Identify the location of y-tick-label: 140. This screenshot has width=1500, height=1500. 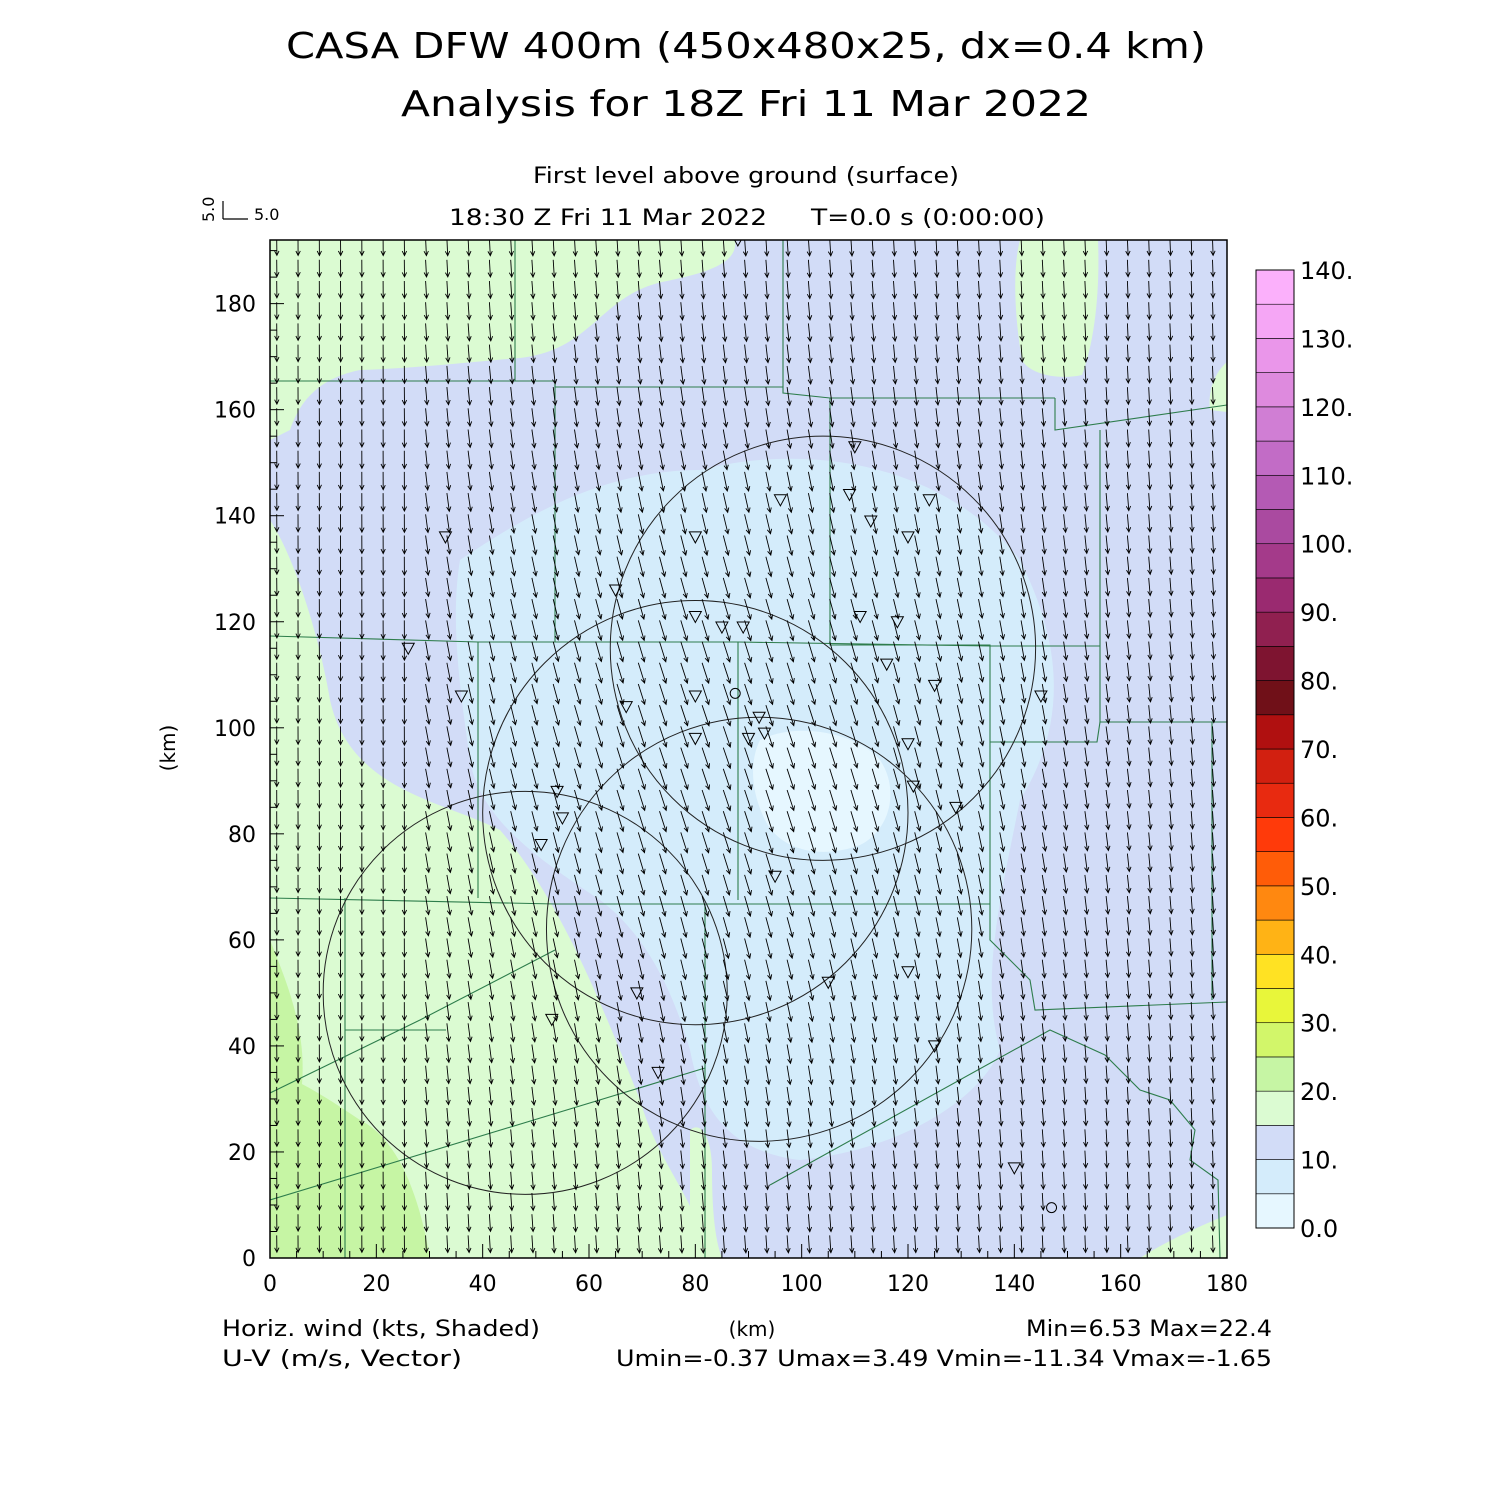
(235, 517).